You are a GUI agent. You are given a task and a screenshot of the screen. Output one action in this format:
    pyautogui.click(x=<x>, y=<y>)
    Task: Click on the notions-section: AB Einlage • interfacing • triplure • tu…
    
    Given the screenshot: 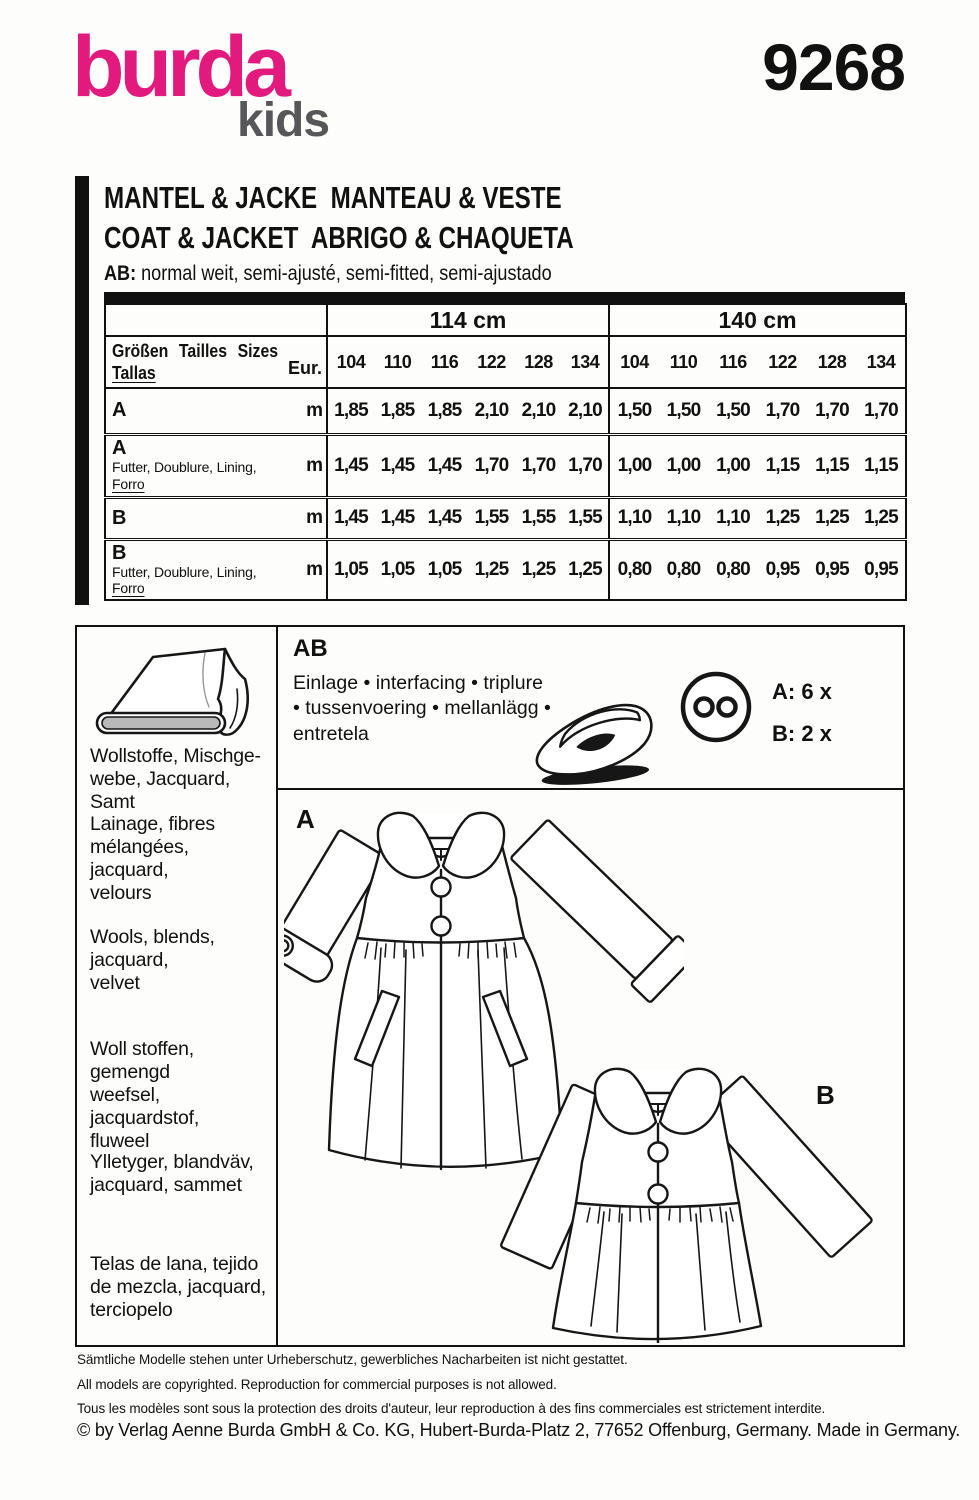 What is the action you would take?
    pyautogui.click(x=590, y=708)
    